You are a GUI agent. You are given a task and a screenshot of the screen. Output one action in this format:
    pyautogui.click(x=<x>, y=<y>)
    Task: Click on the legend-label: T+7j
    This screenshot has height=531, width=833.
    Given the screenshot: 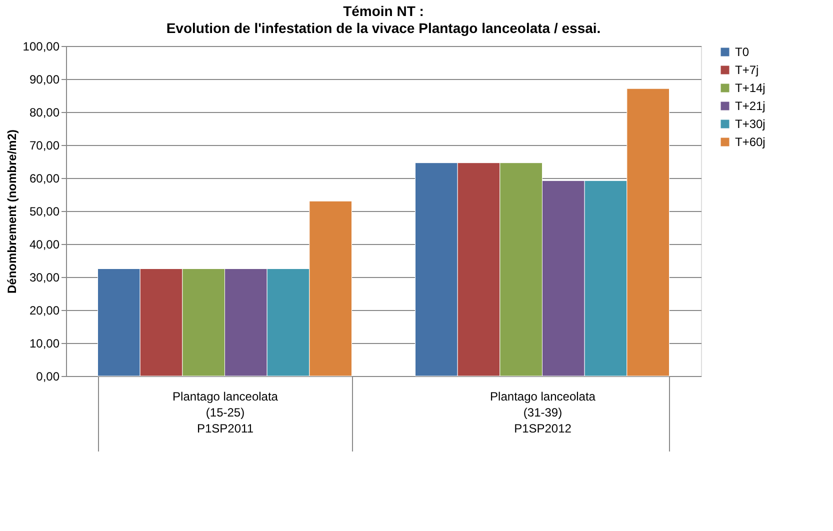 What is the action you would take?
    pyautogui.click(x=747, y=70)
    